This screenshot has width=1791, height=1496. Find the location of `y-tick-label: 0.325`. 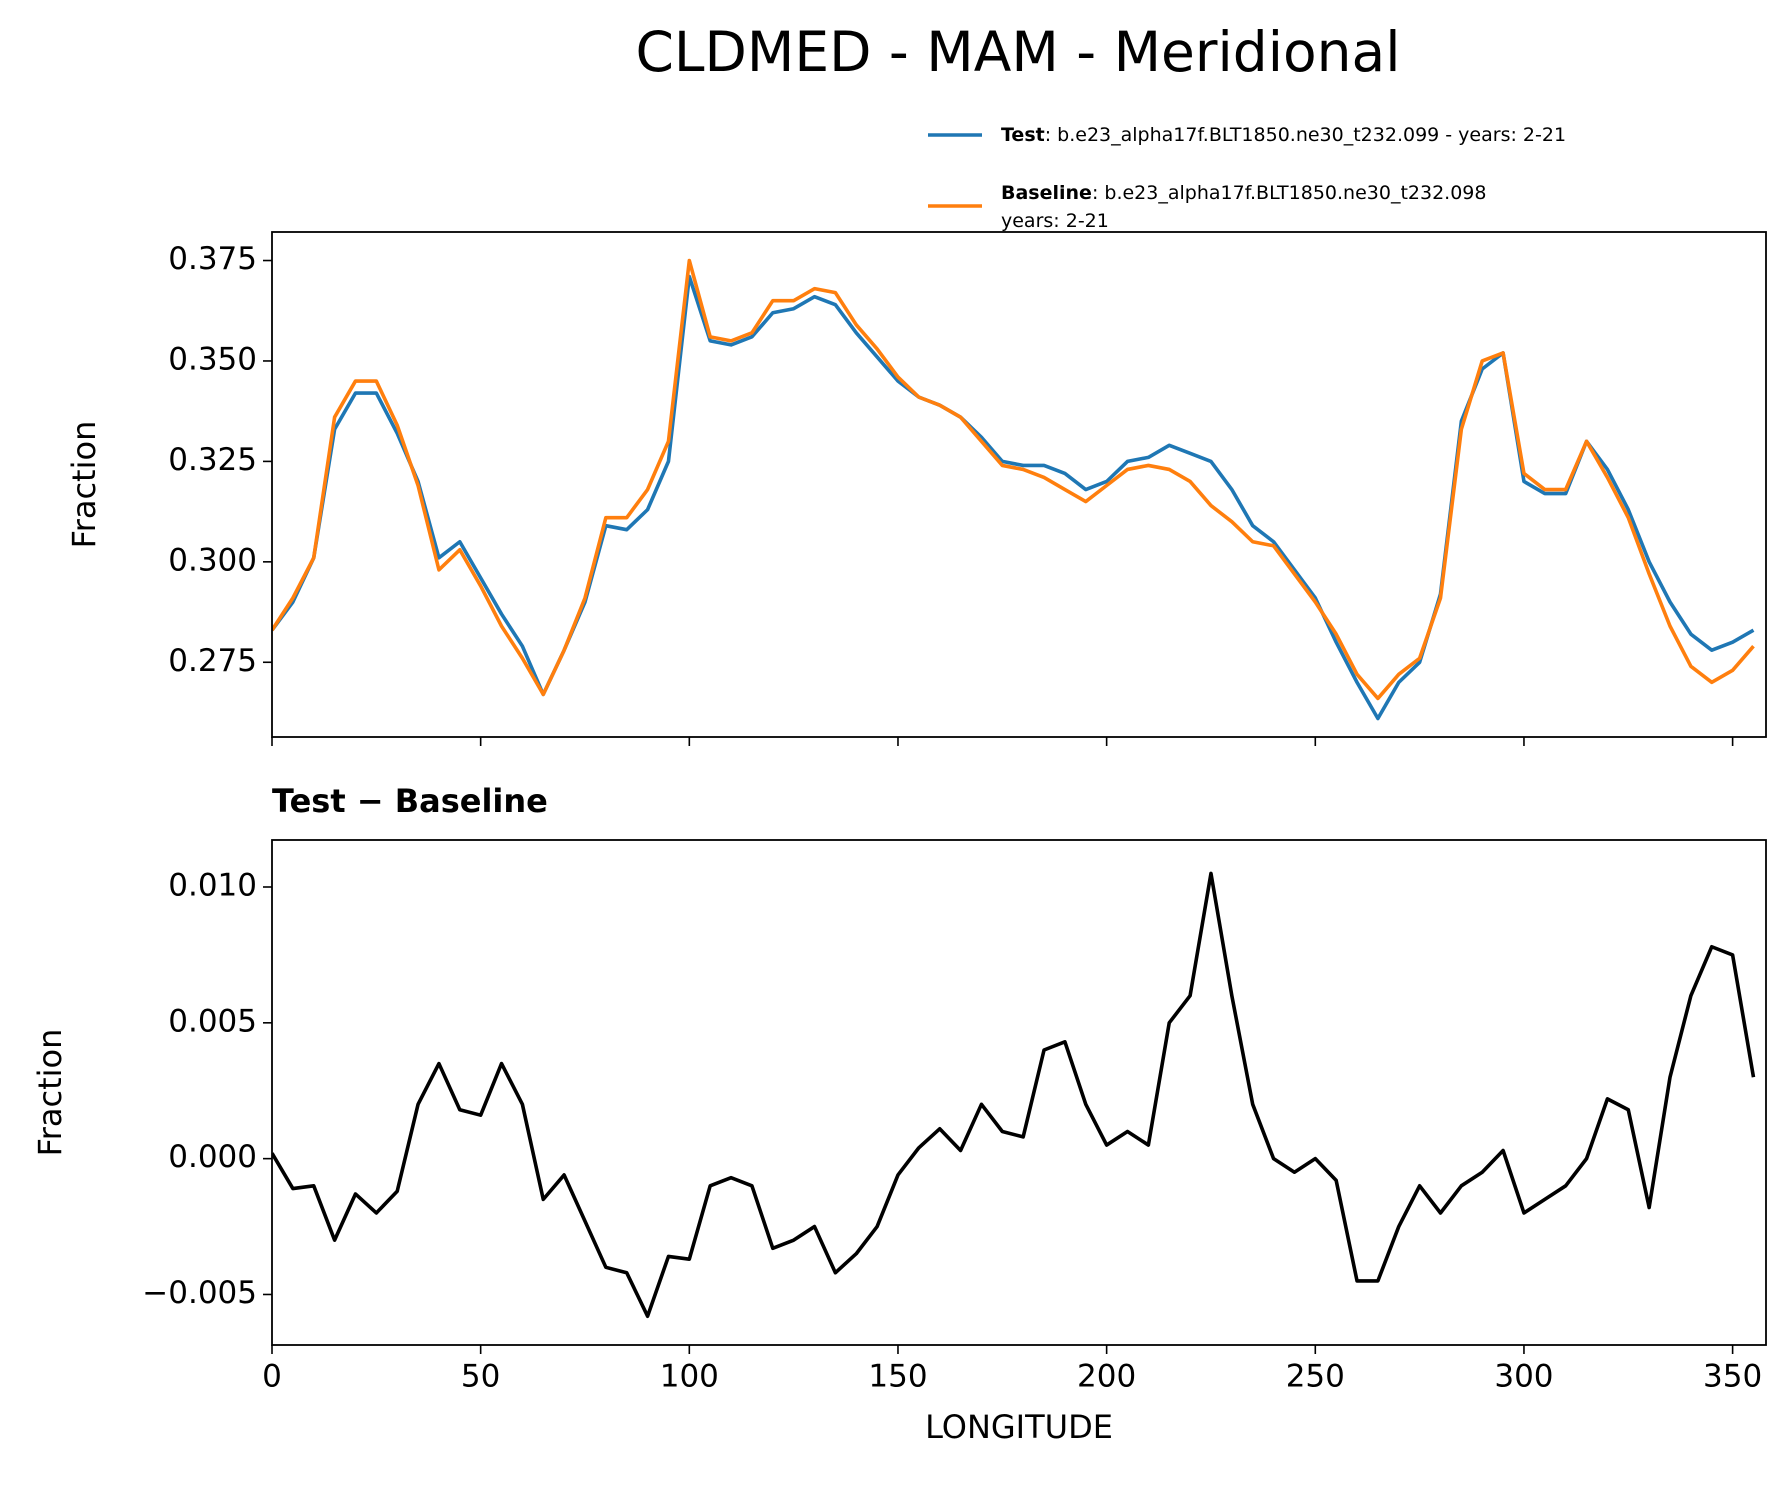

y-tick-label: 0.325 is located at coordinates (212, 460).